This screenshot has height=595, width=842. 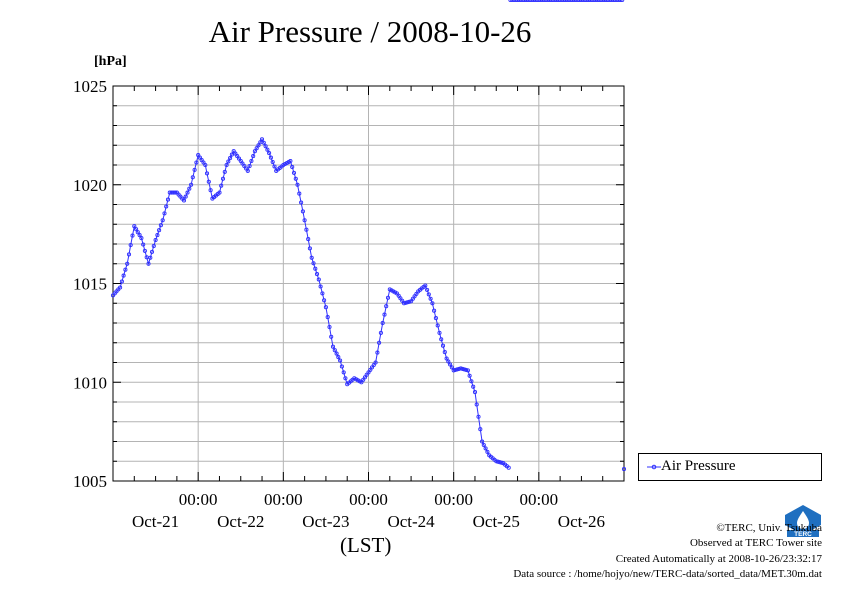 What do you see at coordinates (755, 543) in the screenshot?
I see `footer-observed: Observed at TERC Tower site` at bounding box center [755, 543].